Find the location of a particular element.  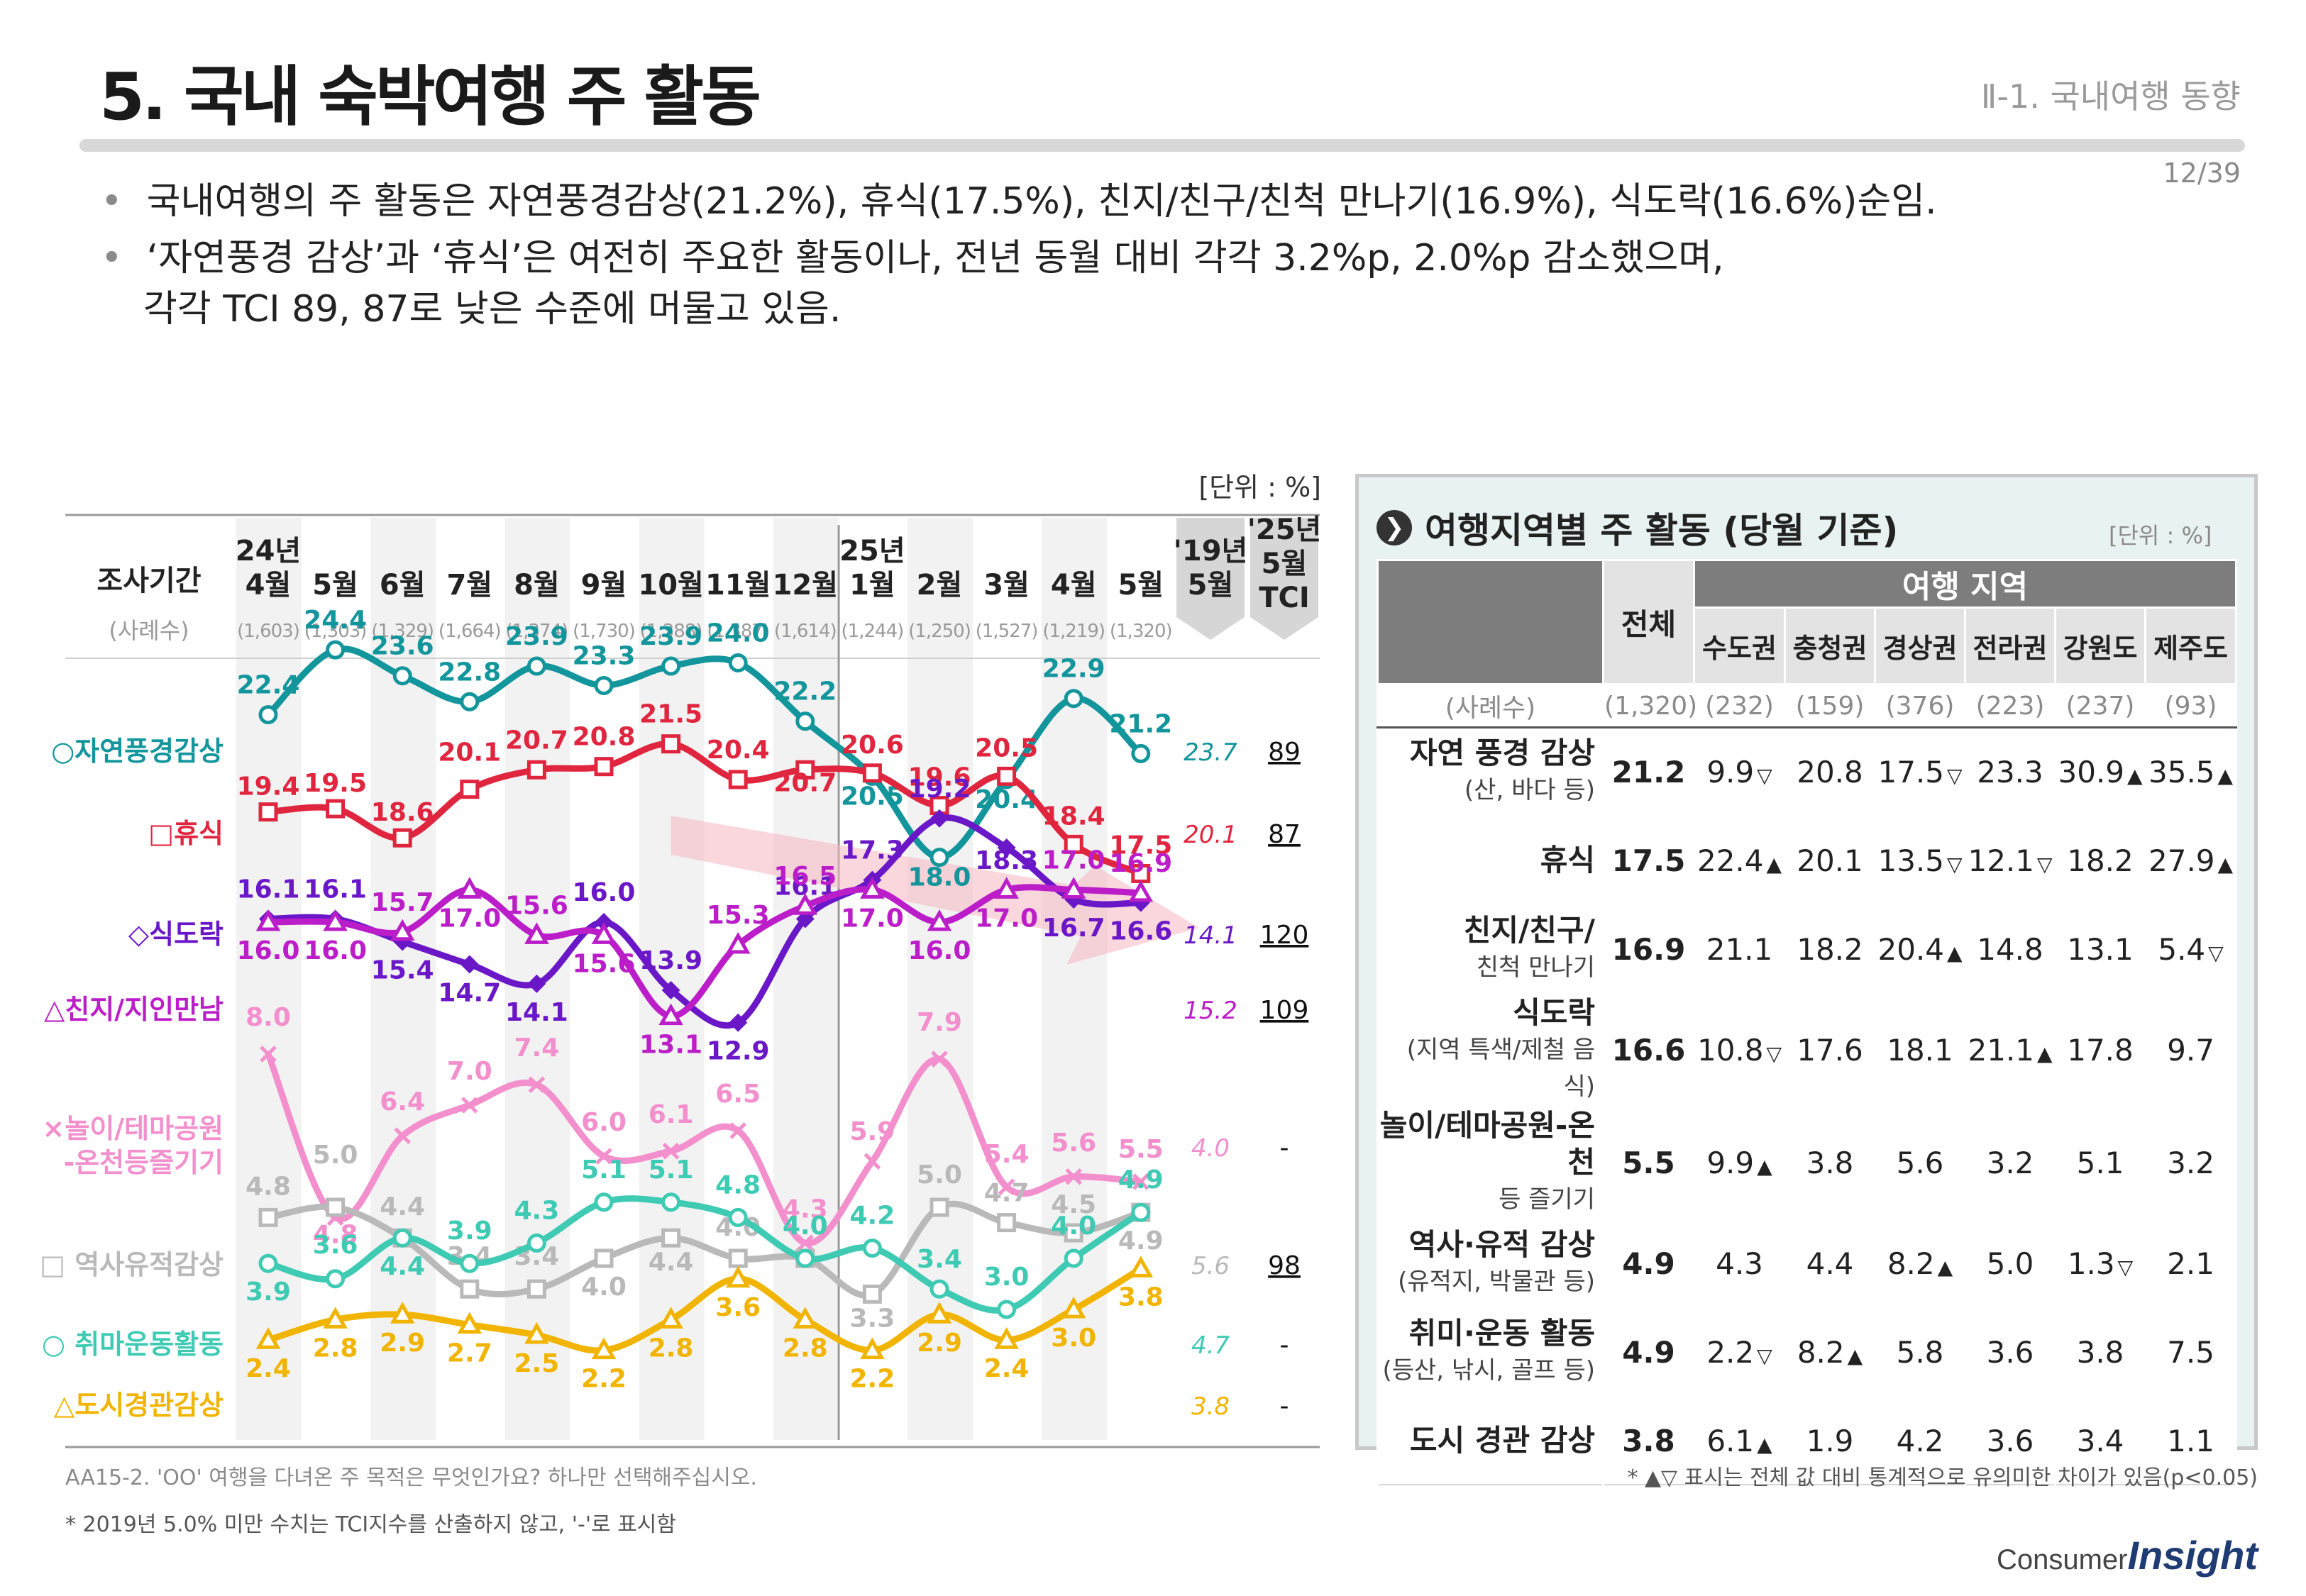

data-label: 8.0 is located at coordinates (268, 1018).